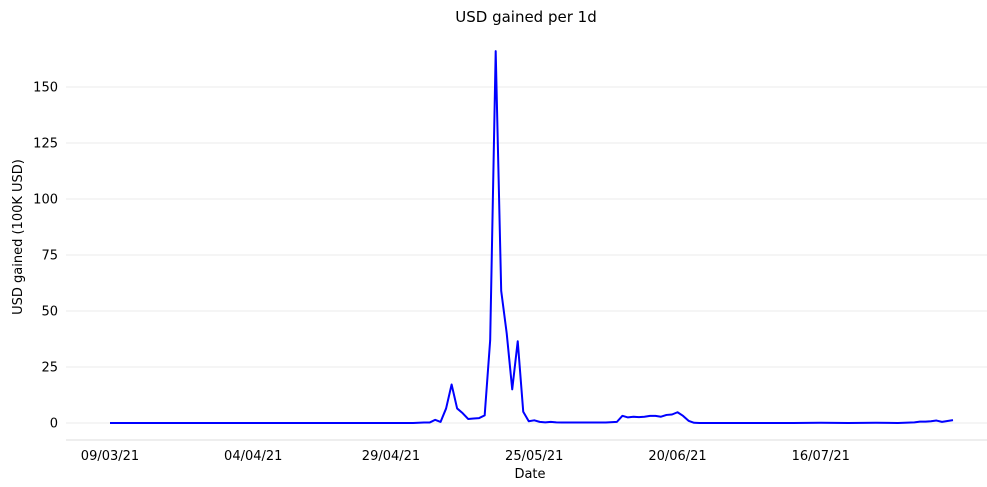  What do you see at coordinates (525, 17) in the screenshot?
I see `chart-title: USD gained per 1d` at bounding box center [525, 17].